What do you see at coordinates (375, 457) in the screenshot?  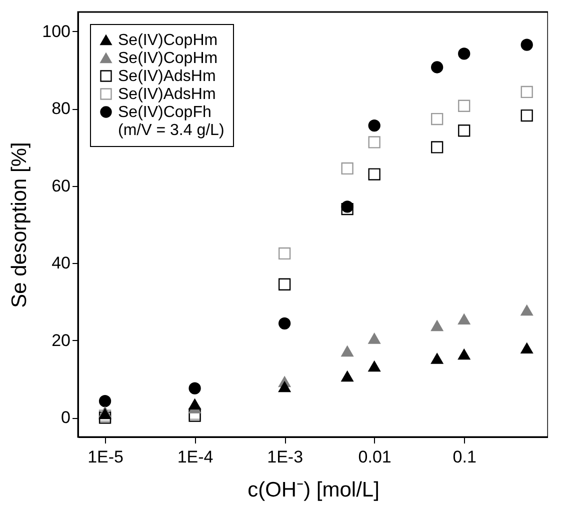 I see `x-tick-label: 0.01` at bounding box center [375, 457].